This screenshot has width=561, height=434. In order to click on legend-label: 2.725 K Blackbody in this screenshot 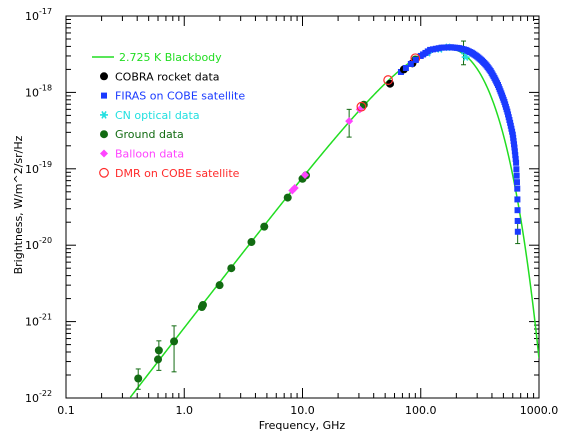, I will do `click(170, 57)`.